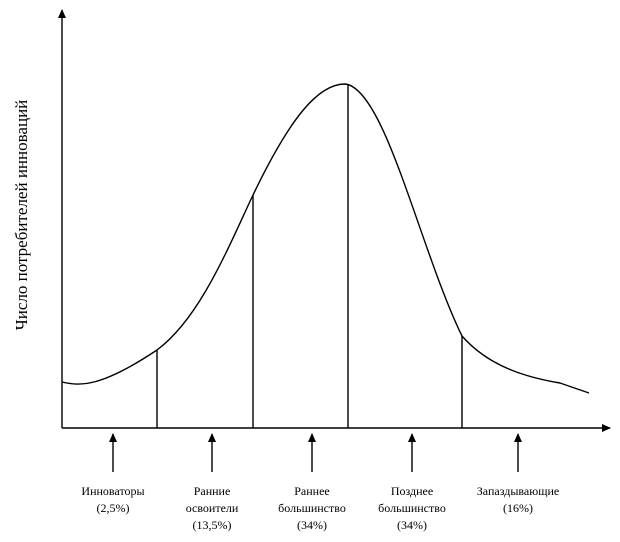  I want to click on y-axis-label: Число потребителей инноваций, so click(21, 215).